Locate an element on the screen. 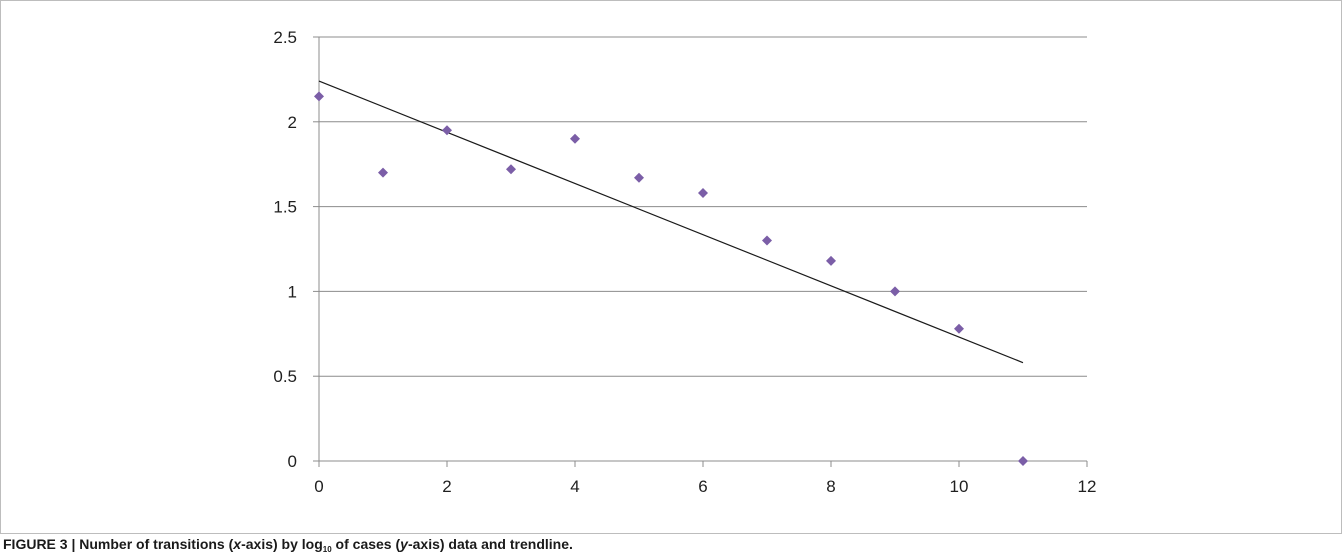  x-tick-label-5: 10 is located at coordinates (959, 486).